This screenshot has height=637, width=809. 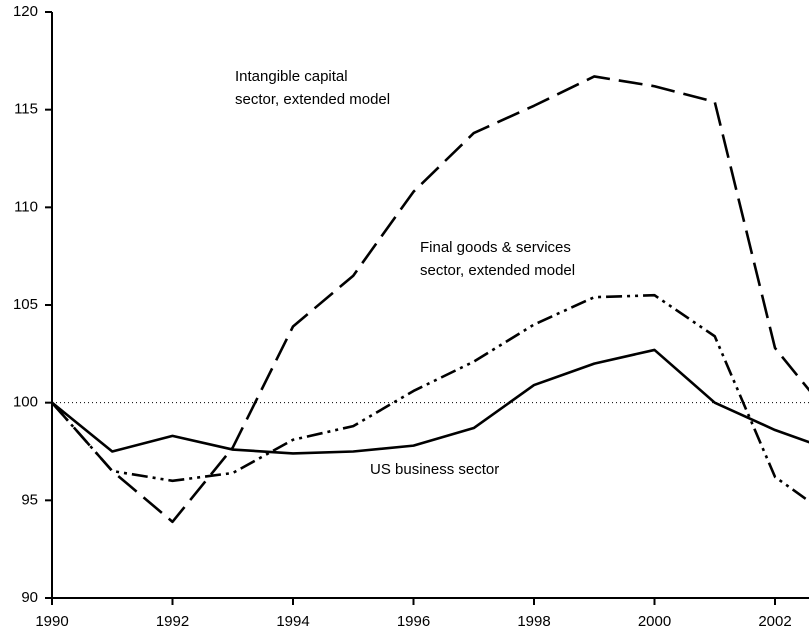 What do you see at coordinates (172, 621) in the screenshot?
I see `x-tick-label: 1992` at bounding box center [172, 621].